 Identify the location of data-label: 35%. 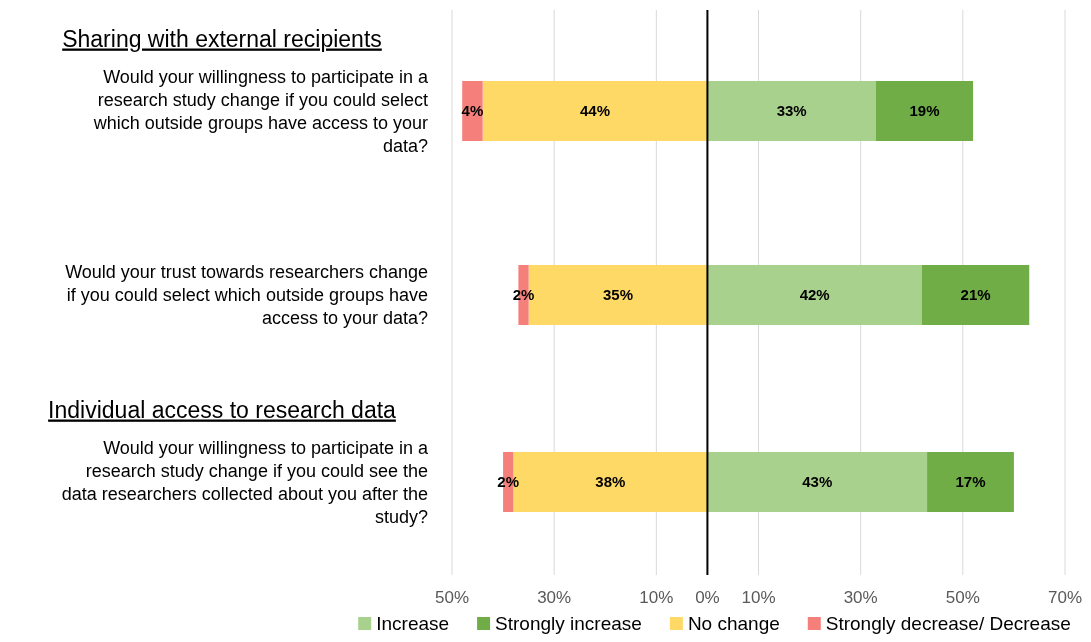
(618, 294).